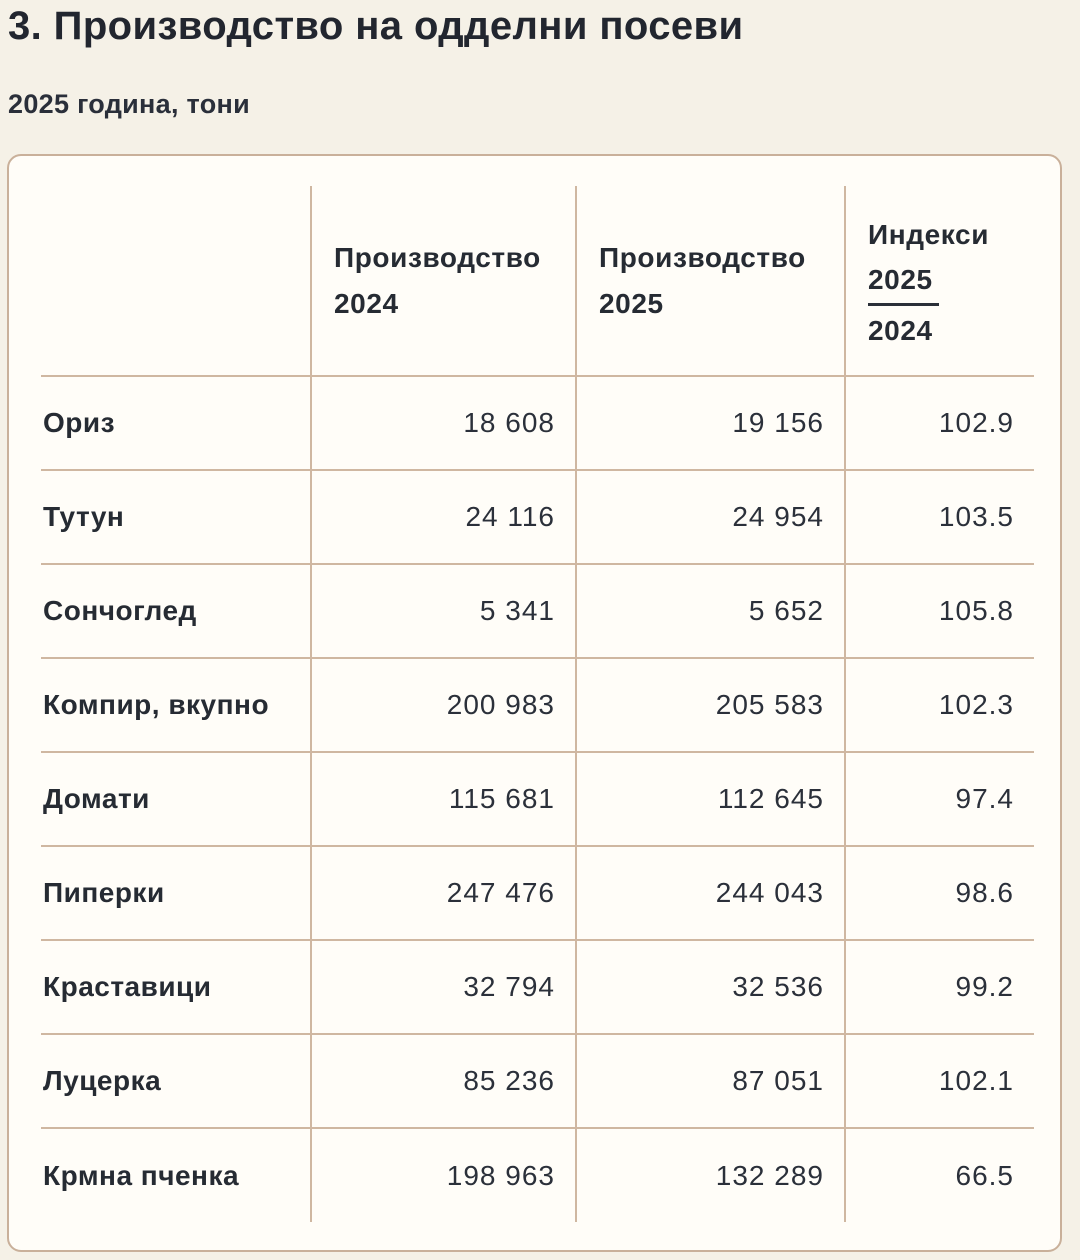  Describe the element at coordinates (444, 799) in the screenshot. I see `cell-prod-2024: 115 681` at that location.